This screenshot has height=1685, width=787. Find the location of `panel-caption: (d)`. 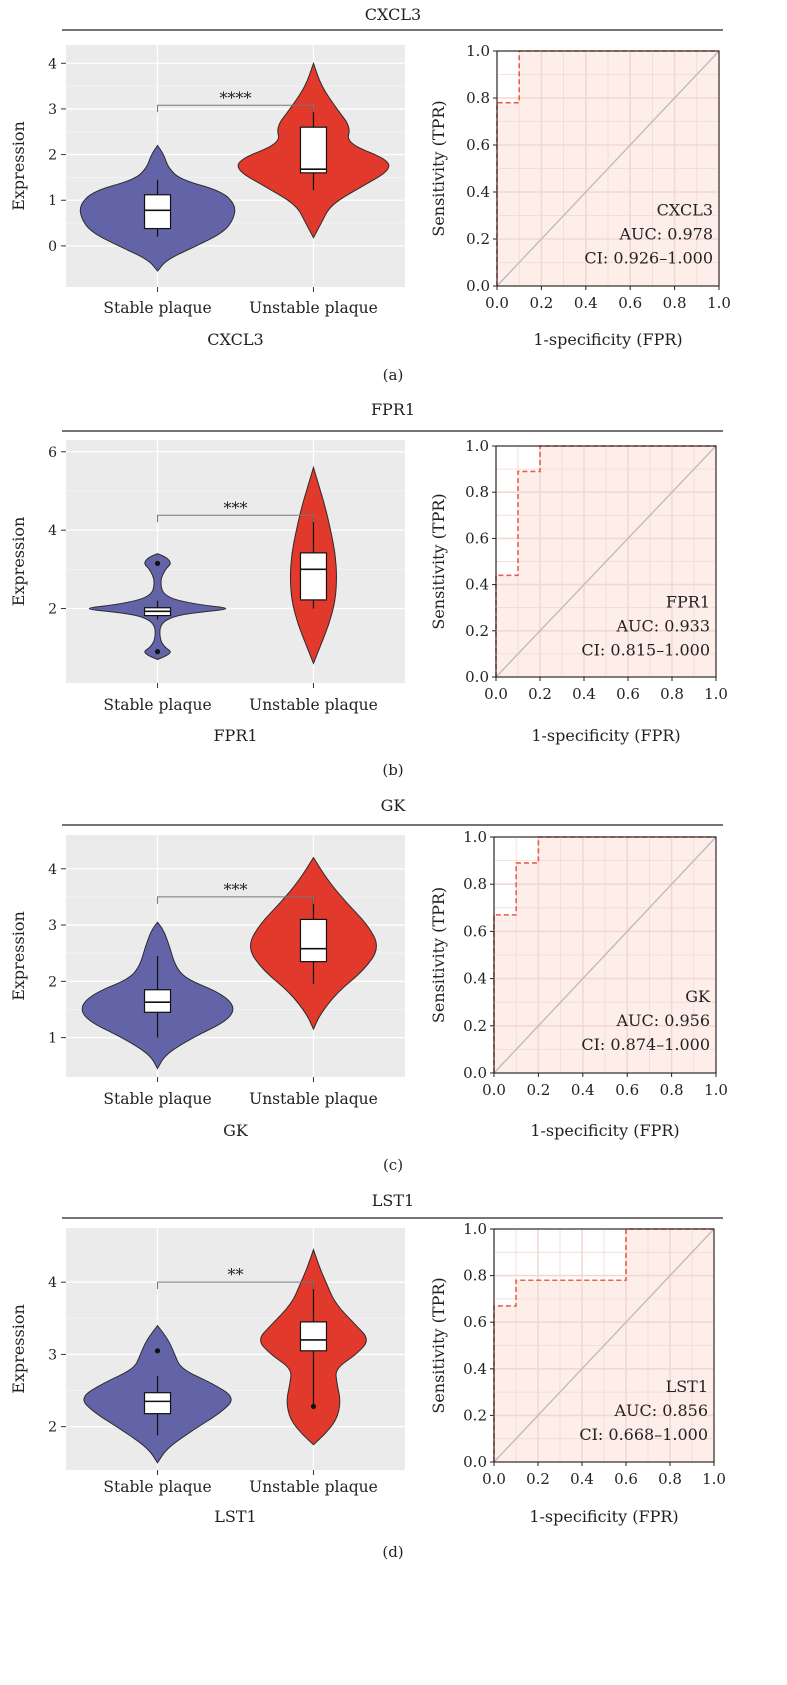

panel-caption: (d) is located at coordinates (392, 1552).